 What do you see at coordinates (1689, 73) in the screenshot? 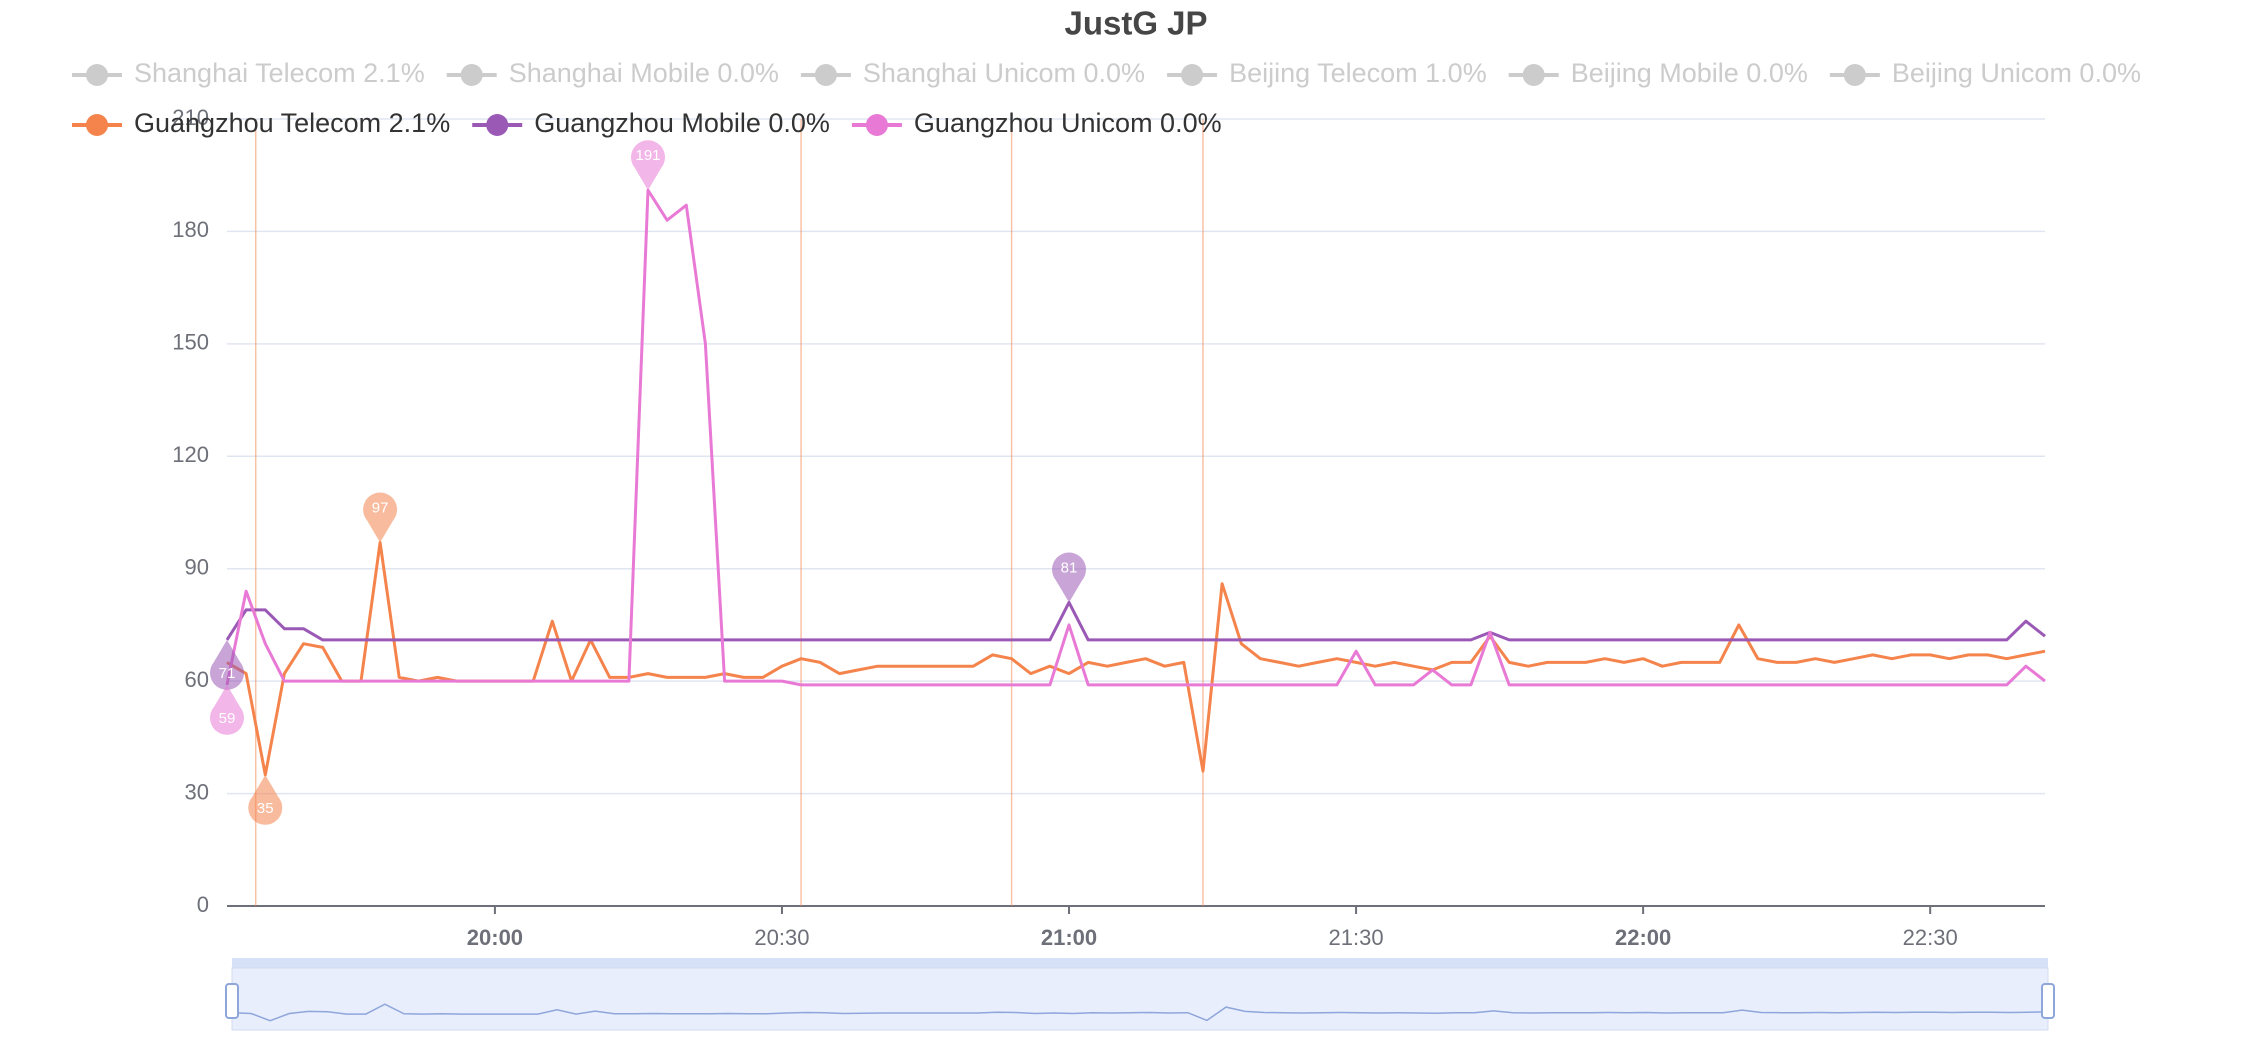
I see `legend-label: Beijing Mobile 0.0%` at bounding box center [1689, 73].